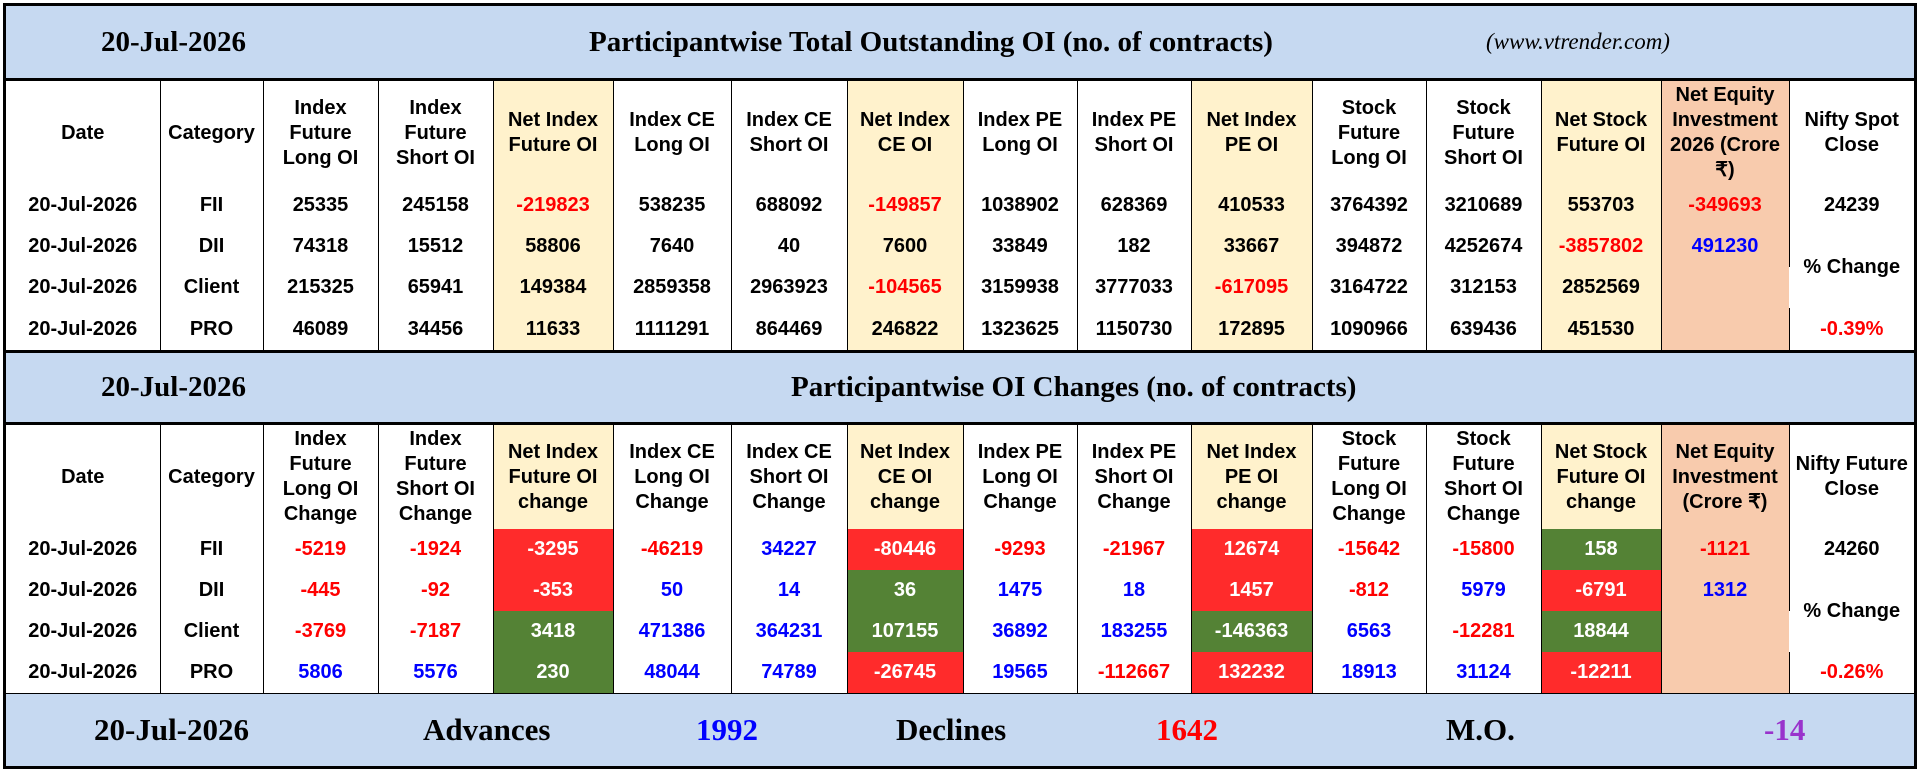 Image resolution: width=1920 pixels, height=772 pixels. I want to click on value-cell: -21967, so click(1134, 549).